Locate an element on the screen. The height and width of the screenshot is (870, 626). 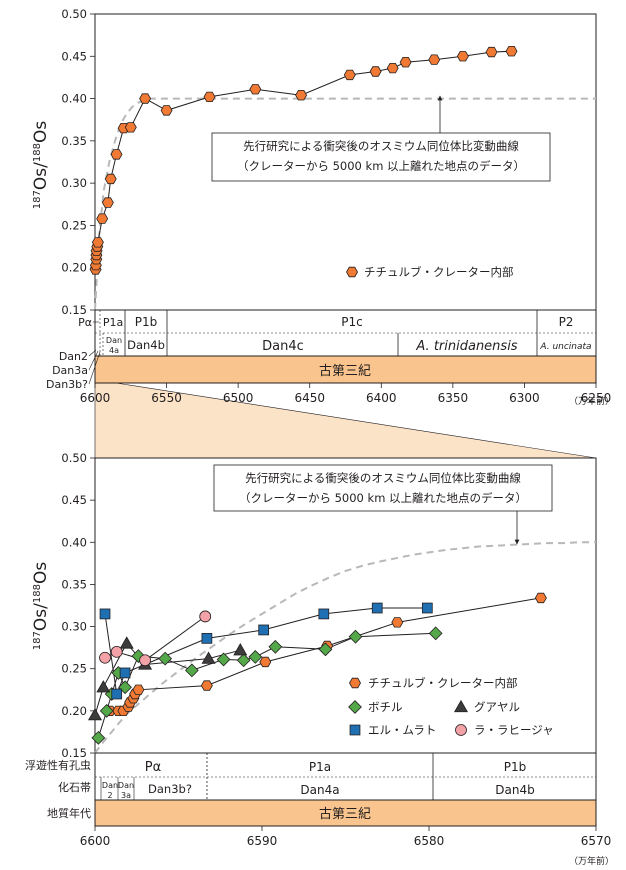
bottom-legend-guayal: グアヤル is located at coordinates (497, 707).